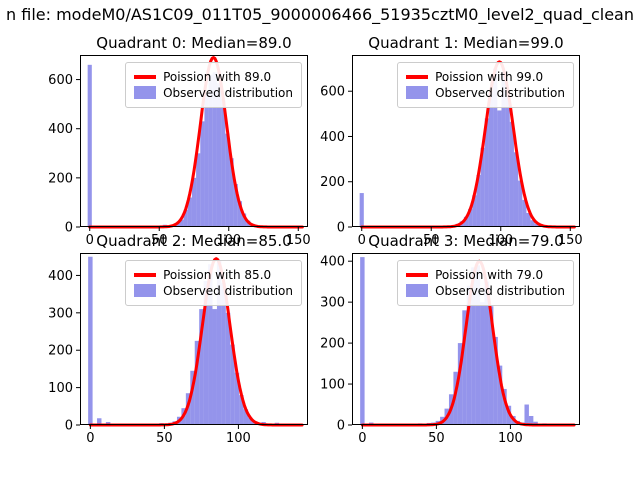 The height and width of the screenshot is (480, 640). Describe the element at coordinates (489, 77) in the screenshot. I see `legend-label: Poission with 99.0` at that location.